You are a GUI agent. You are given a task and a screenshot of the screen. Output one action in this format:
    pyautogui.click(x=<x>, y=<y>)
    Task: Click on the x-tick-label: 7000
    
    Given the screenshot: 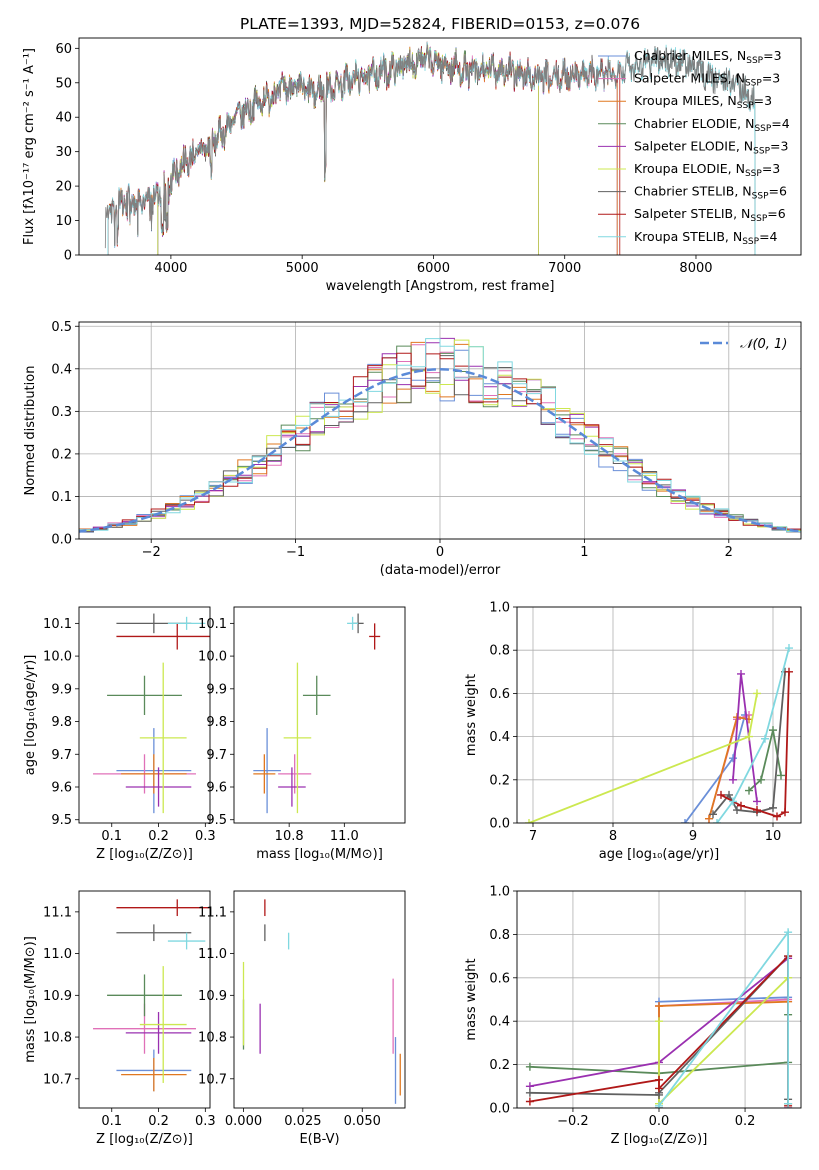 What is the action you would take?
    pyautogui.click(x=564, y=268)
    